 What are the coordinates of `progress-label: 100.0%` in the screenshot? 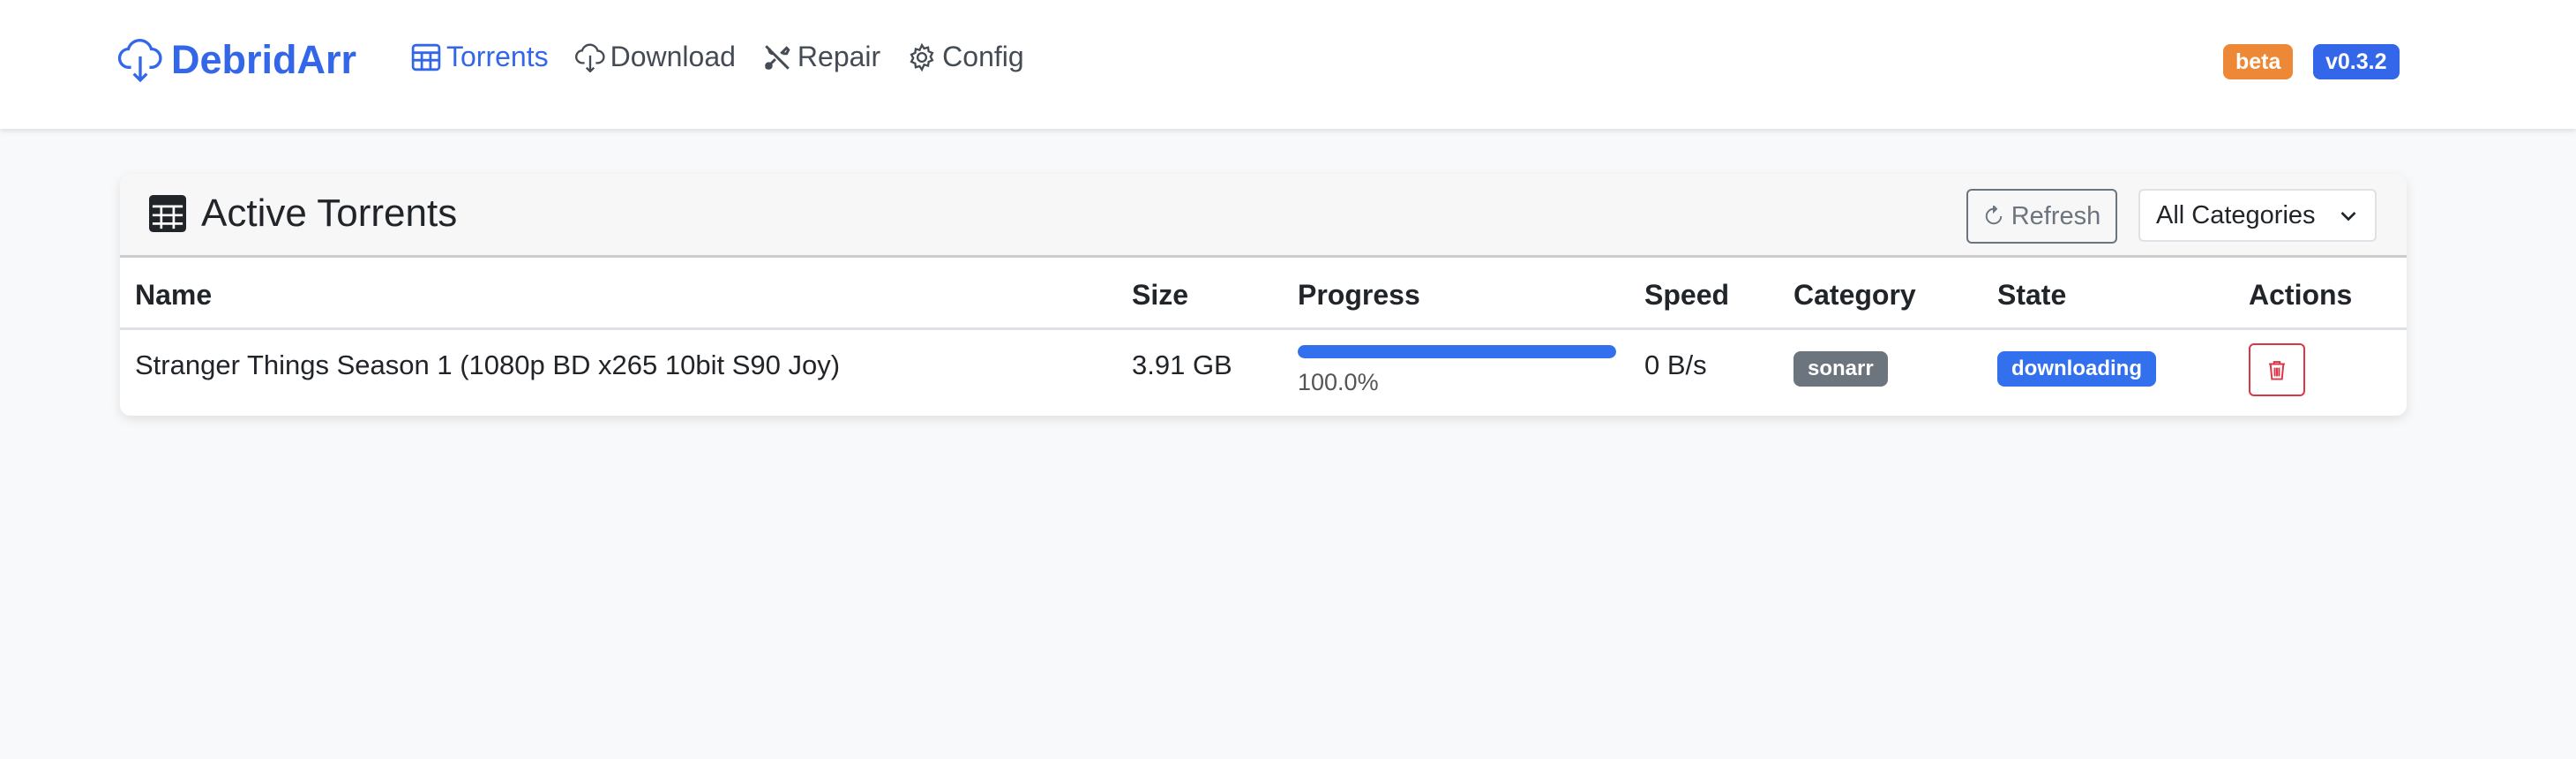 It's located at (1338, 382).